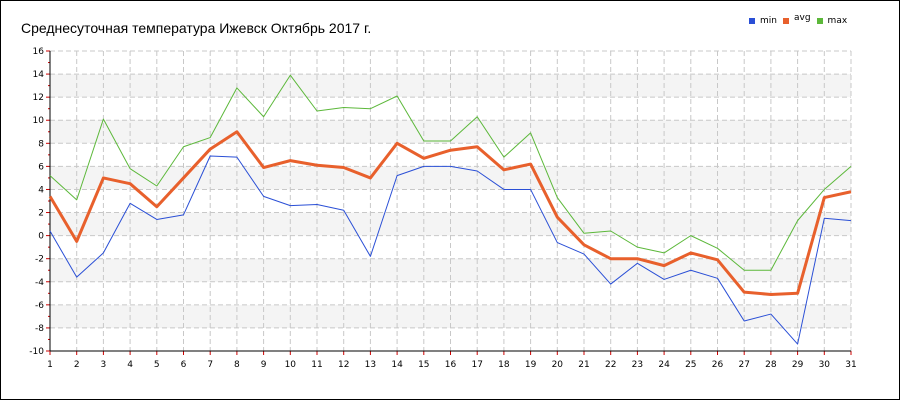 The height and width of the screenshot is (401, 900). What do you see at coordinates (38, 98) in the screenshot?
I see `y-tick-label: 12` at bounding box center [38, 98].